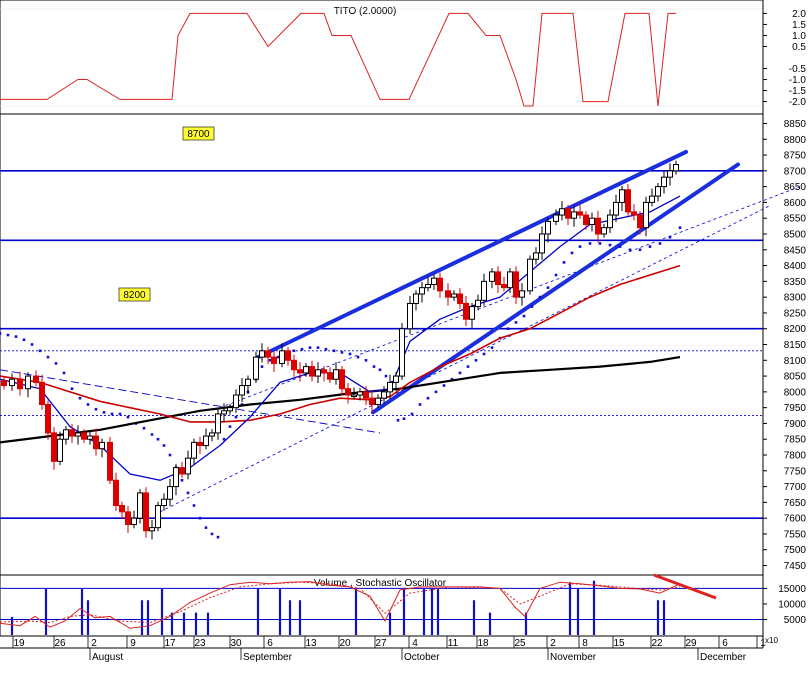  I want to click on tito-gridlines, so click(381, 57).